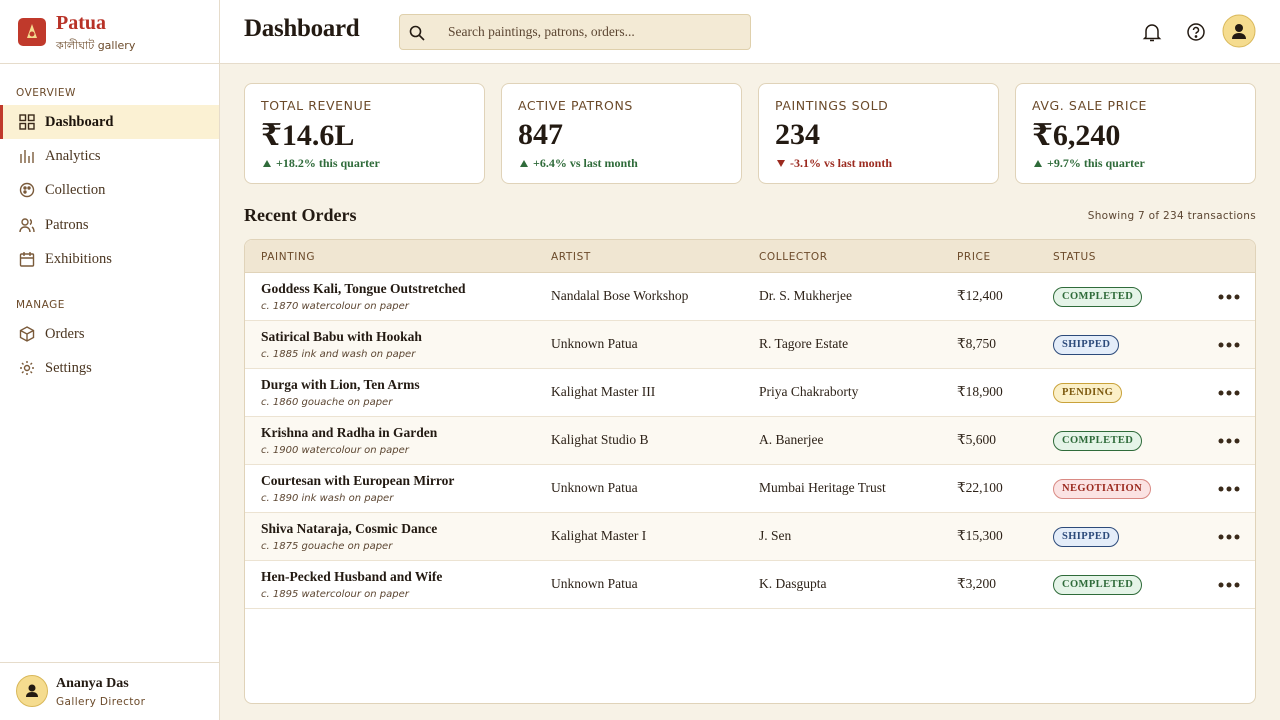  I want to click on nav-label: Analytics, so click(73, 155).